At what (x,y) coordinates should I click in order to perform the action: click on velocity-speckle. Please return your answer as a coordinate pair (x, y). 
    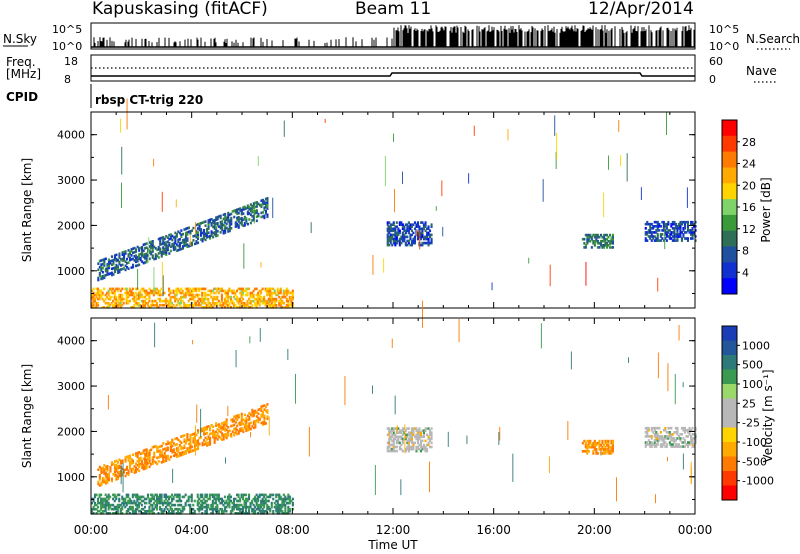
    Looking at the image, I should click on (269, 426).